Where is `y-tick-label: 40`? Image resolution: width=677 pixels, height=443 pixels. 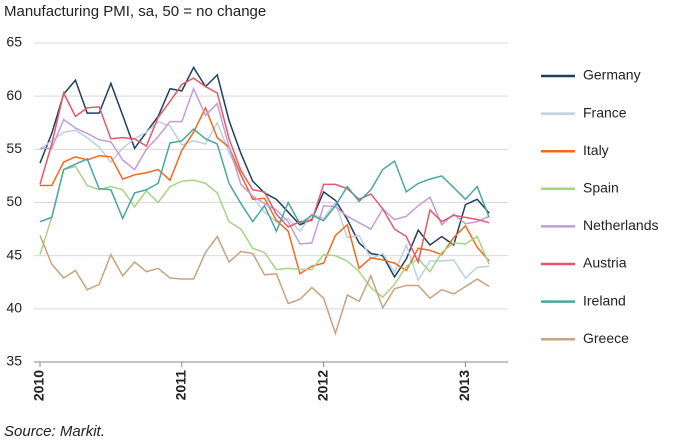 y-tick-label: 40 is located at coordinates (14, 308).